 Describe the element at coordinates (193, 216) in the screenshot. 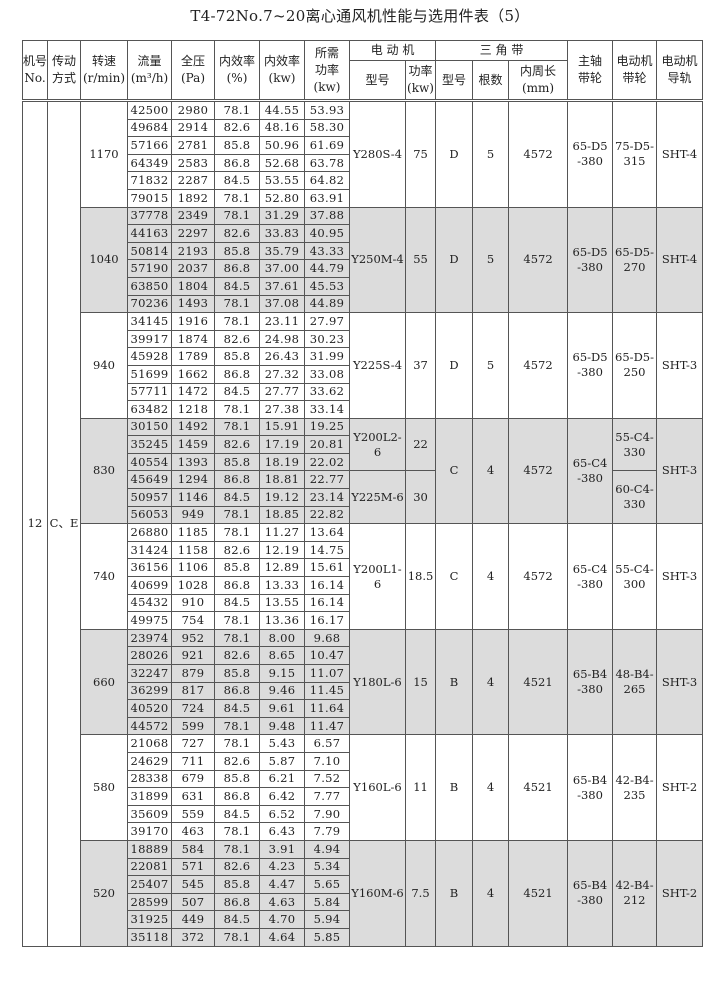

I see `pressure-cell: 2349` at that location.